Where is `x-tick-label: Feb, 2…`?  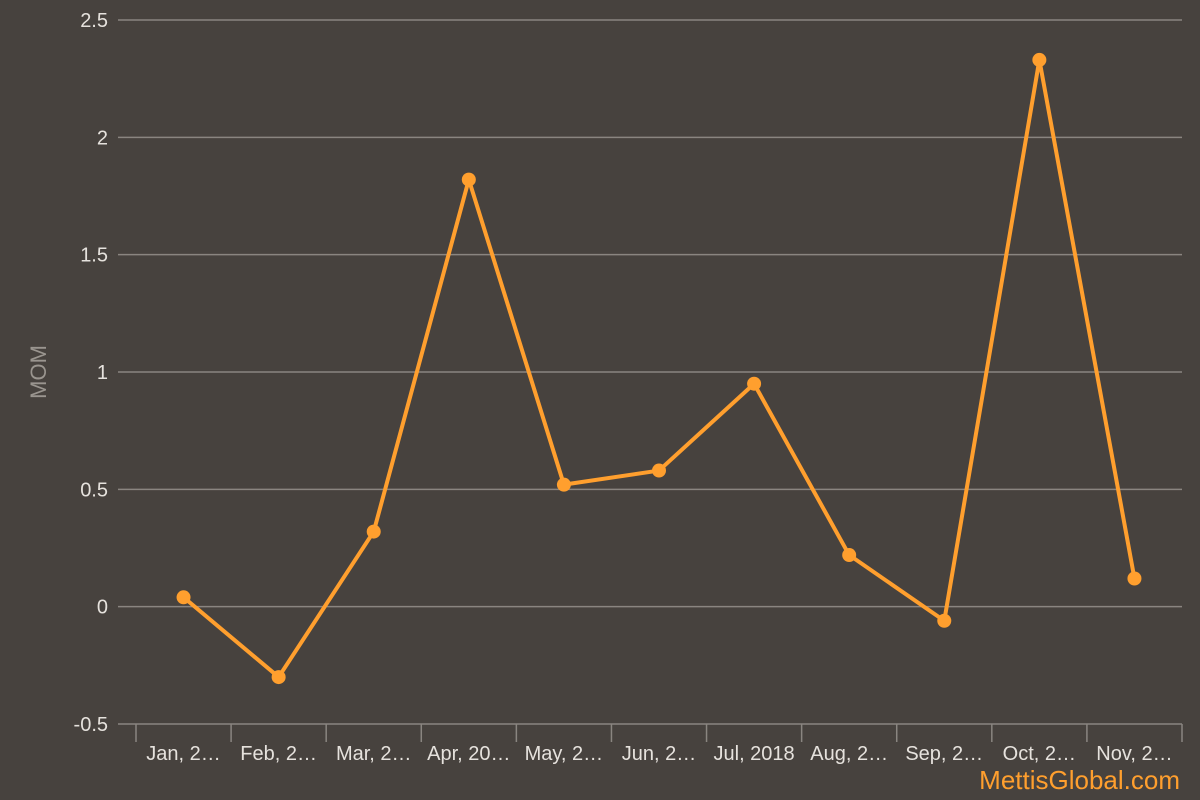 x-tick-label: Feb, 2… is located at coordinates (278, 754).